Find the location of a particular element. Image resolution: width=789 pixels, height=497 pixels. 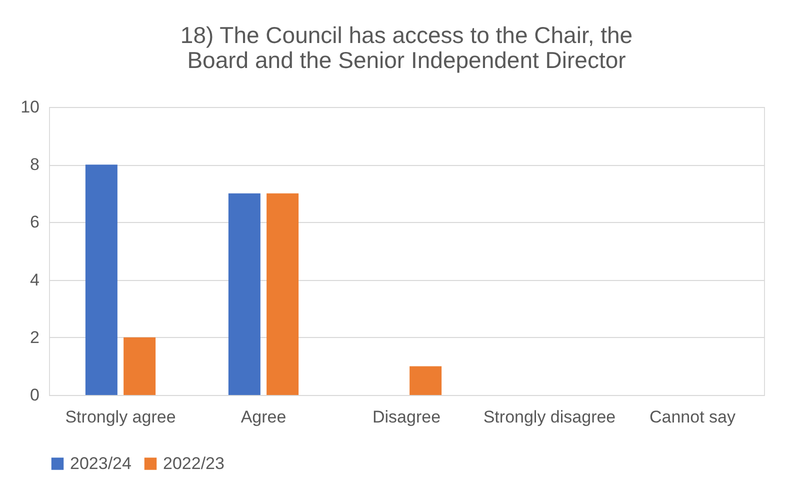

legend-label: 2023/24 is located at coordinates (101, 463).